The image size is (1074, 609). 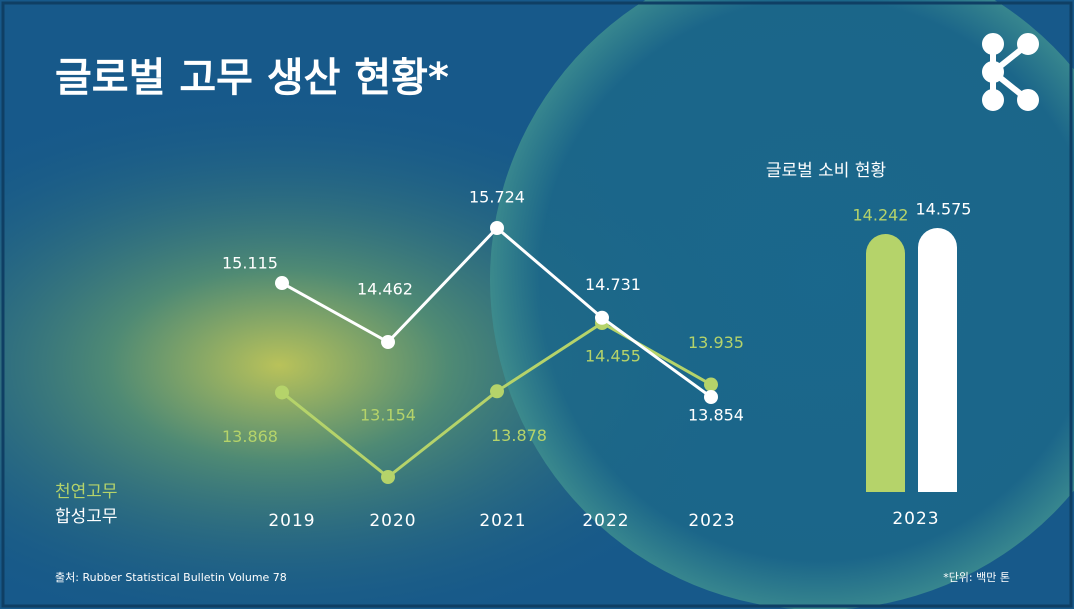 What do you see at coordinates (605, 521) in the screenshot?
I see `x-tick-label: 2022` at bounding box center [605, 521].